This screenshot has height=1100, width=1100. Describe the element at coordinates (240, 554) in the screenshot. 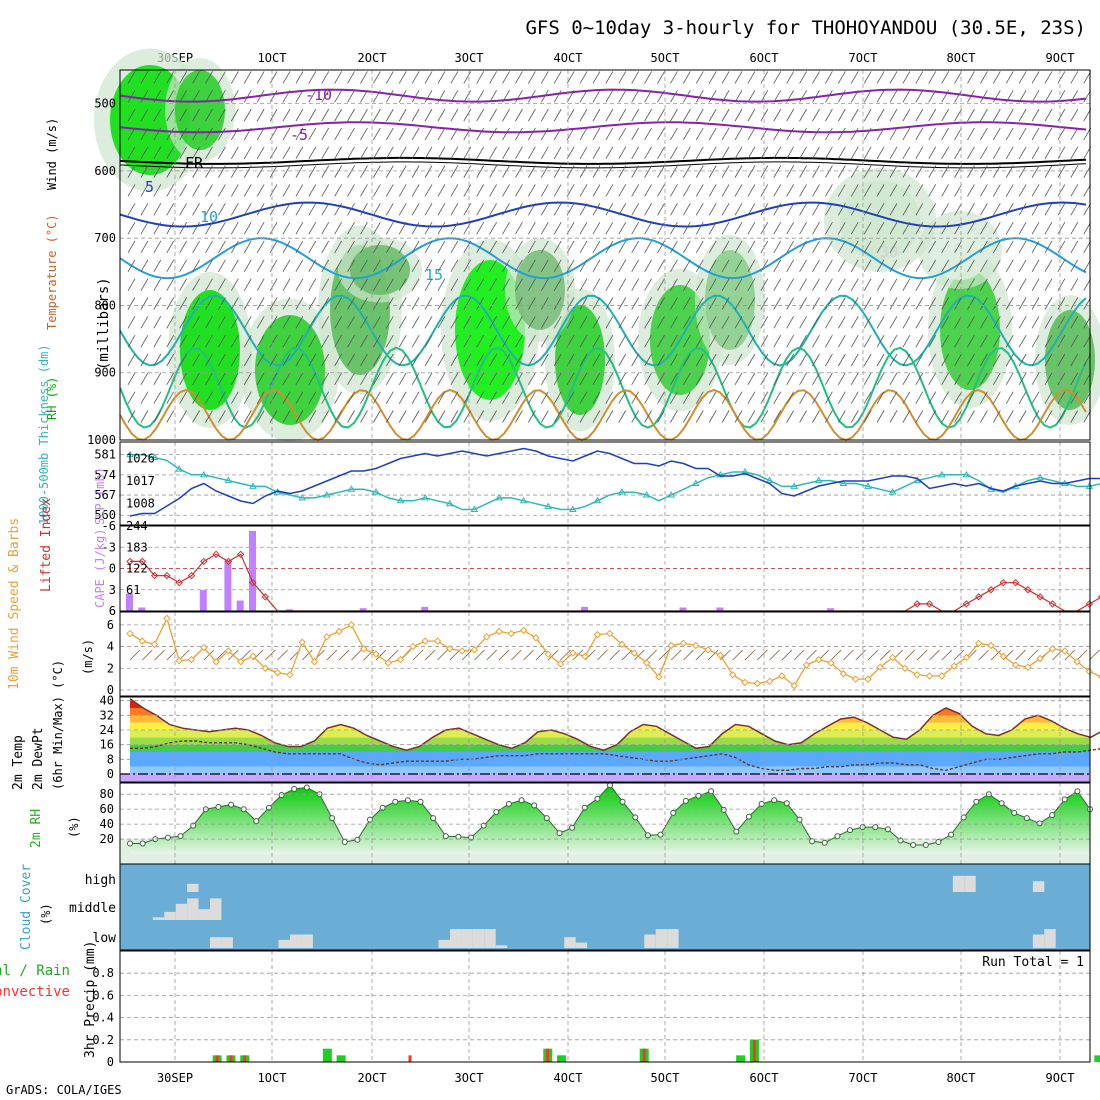

I see `li-marker` at that location.